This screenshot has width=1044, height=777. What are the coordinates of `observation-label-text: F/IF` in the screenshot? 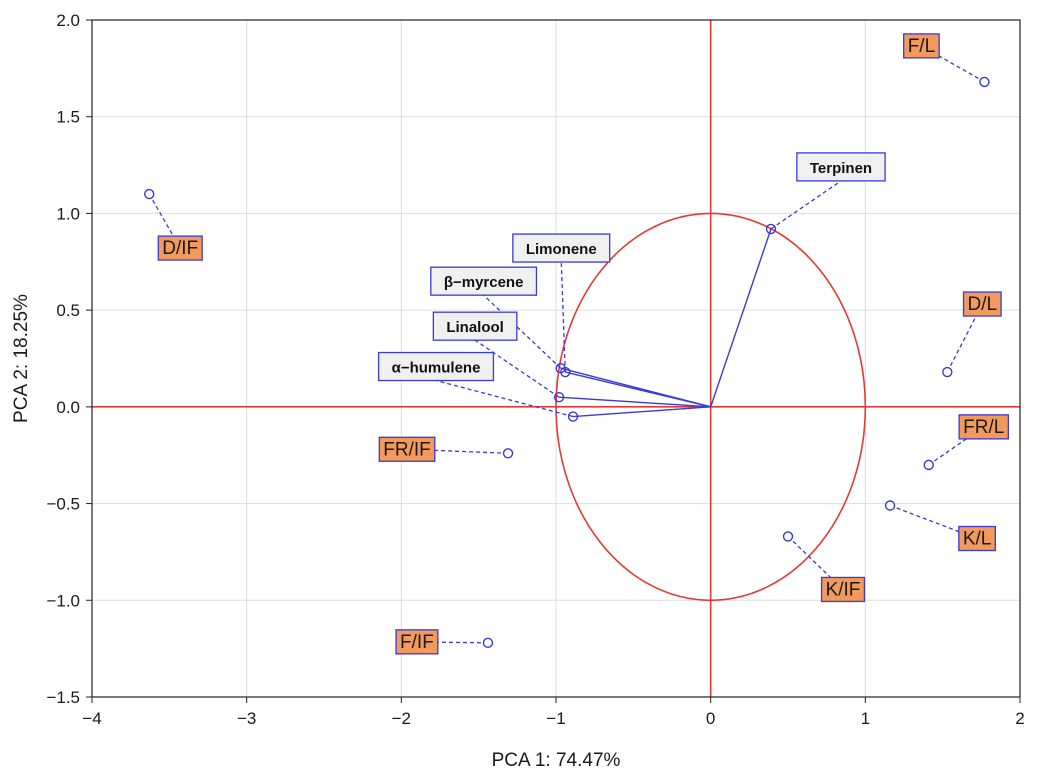 It's located at (417, 642).